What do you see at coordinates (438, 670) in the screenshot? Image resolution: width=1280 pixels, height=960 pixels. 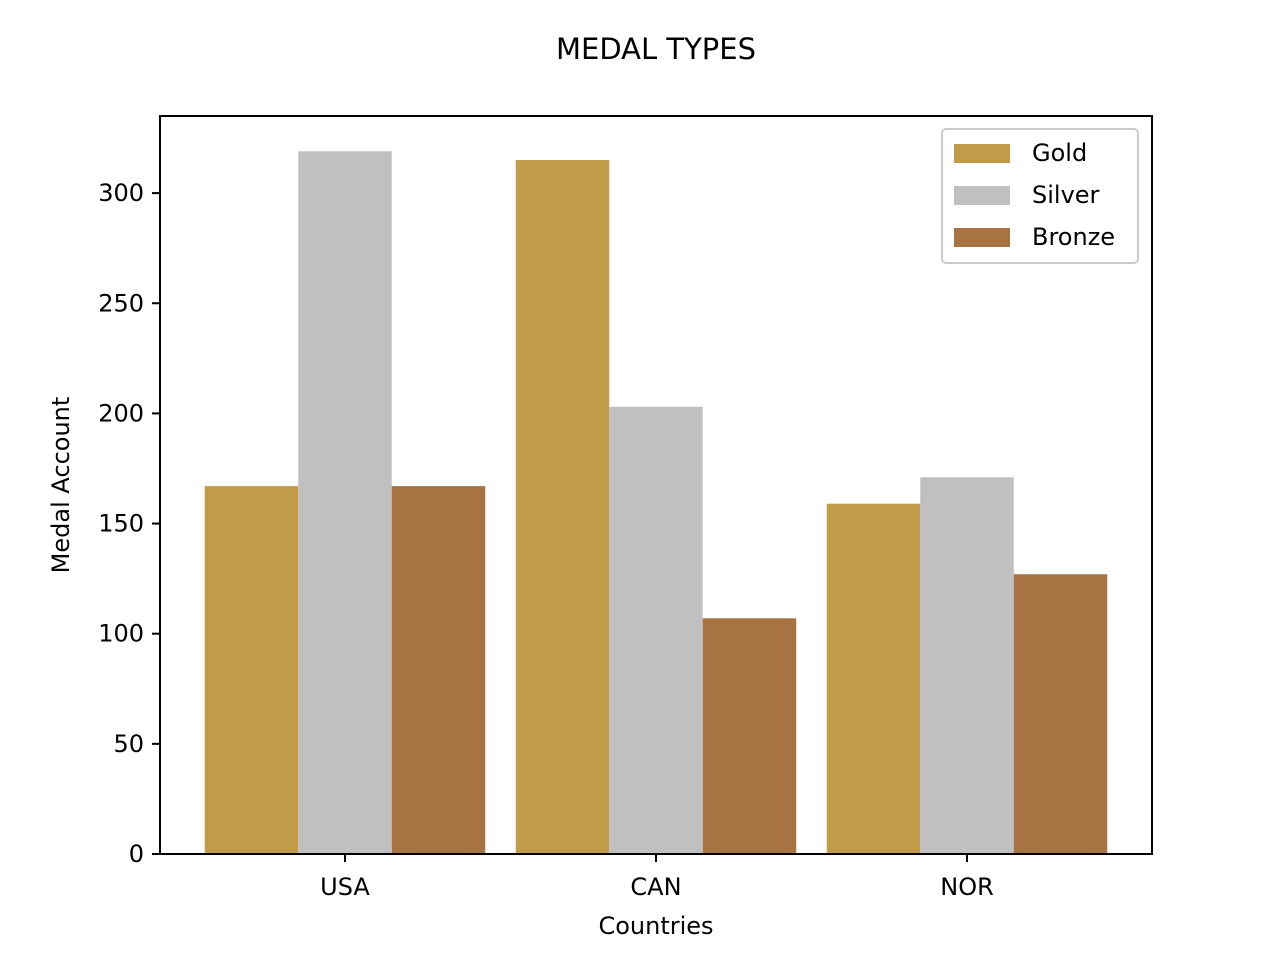 I see `bar-bronze-usa` at bounding box center [438, 670].